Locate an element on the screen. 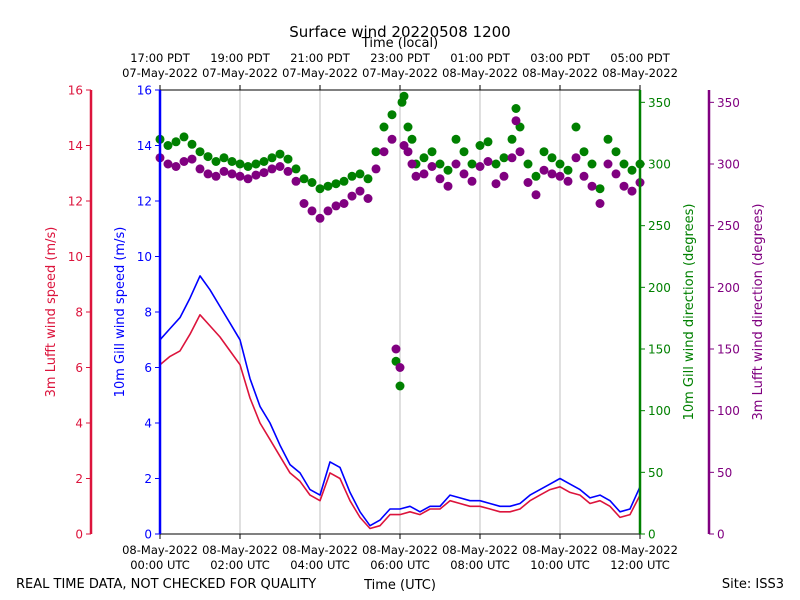  gill-direction-axis: 0 50 100 150 200 250 300 350 is located at coordinates (654, 316).